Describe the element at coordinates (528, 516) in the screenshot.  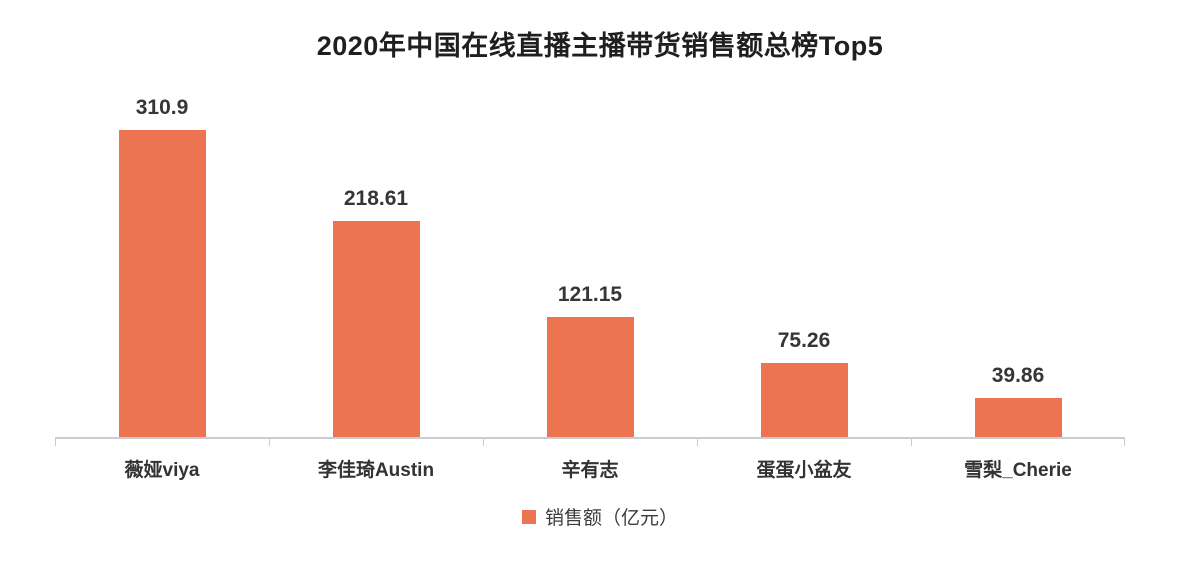
I see `legend-swatch-icon` at that location.